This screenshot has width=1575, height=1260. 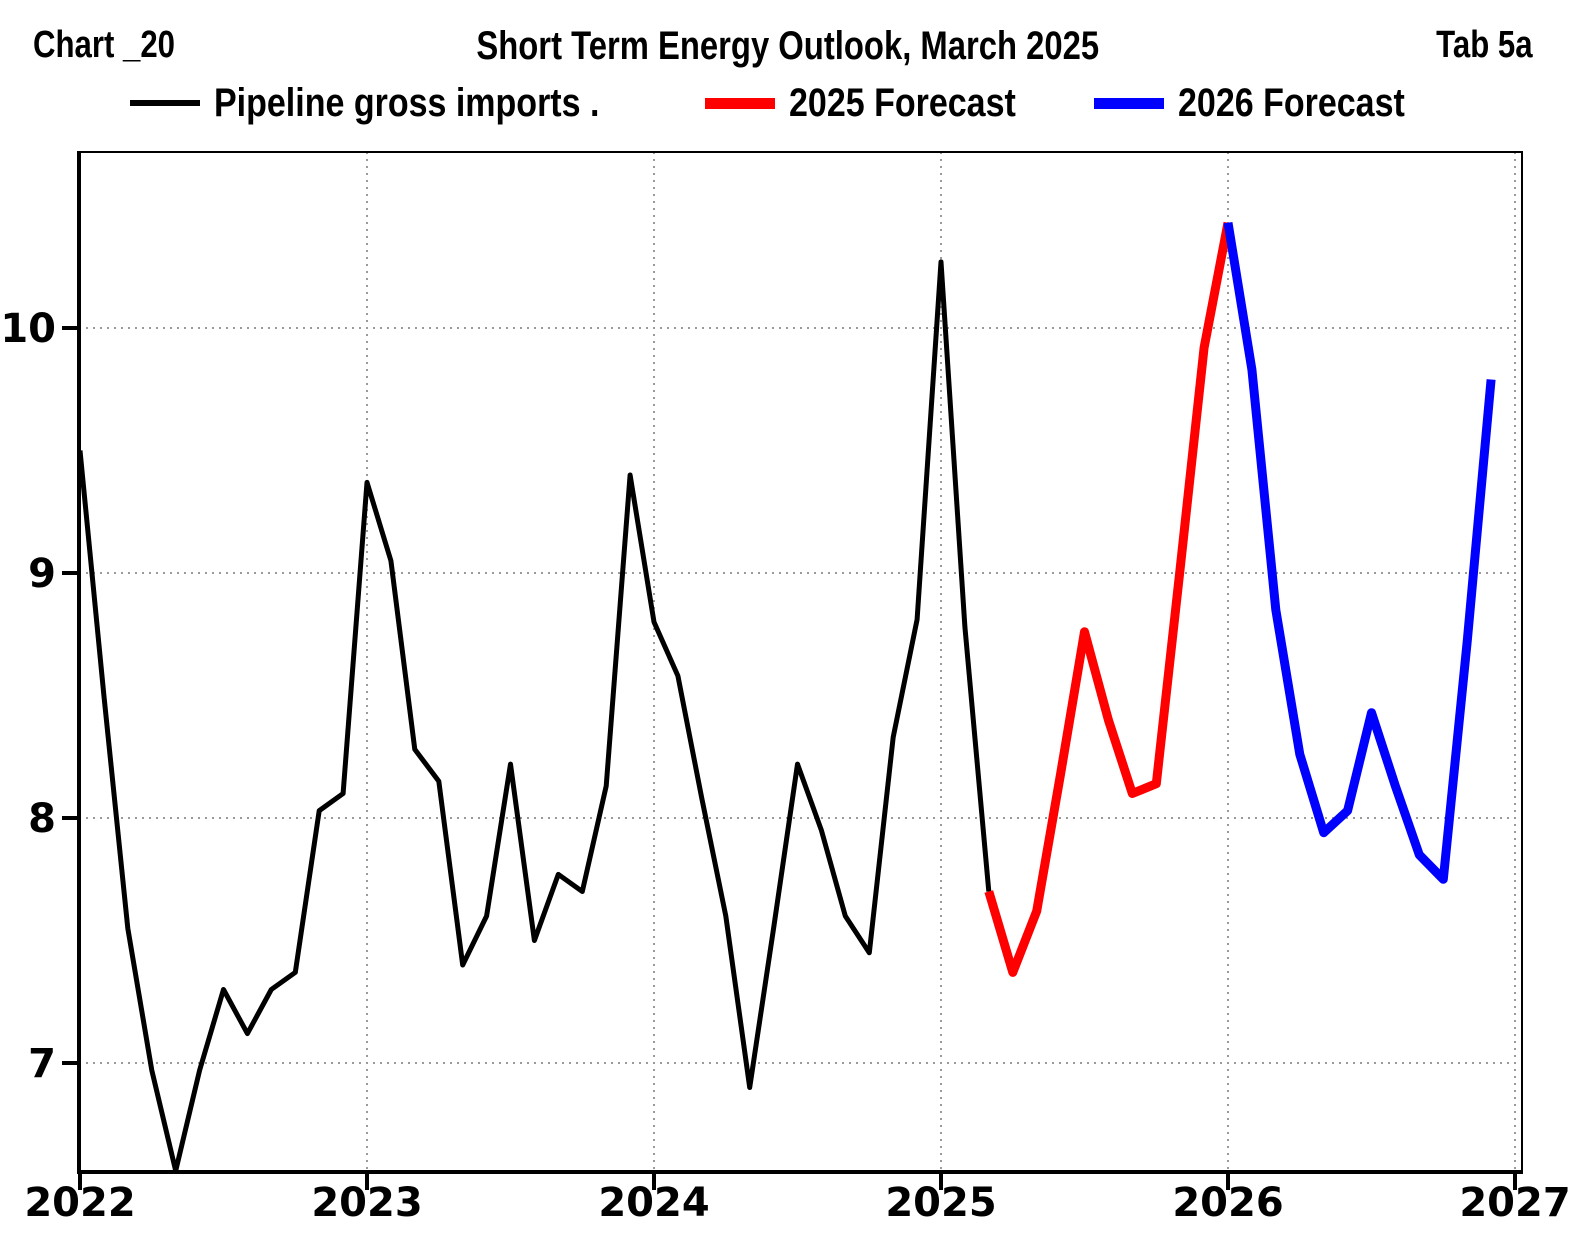 What do you see at coordinates (1292, 102) in the screenshot?
I see `forecast-2026-legend-label: 2026 Forecast` at bounding box center [1292, 102].